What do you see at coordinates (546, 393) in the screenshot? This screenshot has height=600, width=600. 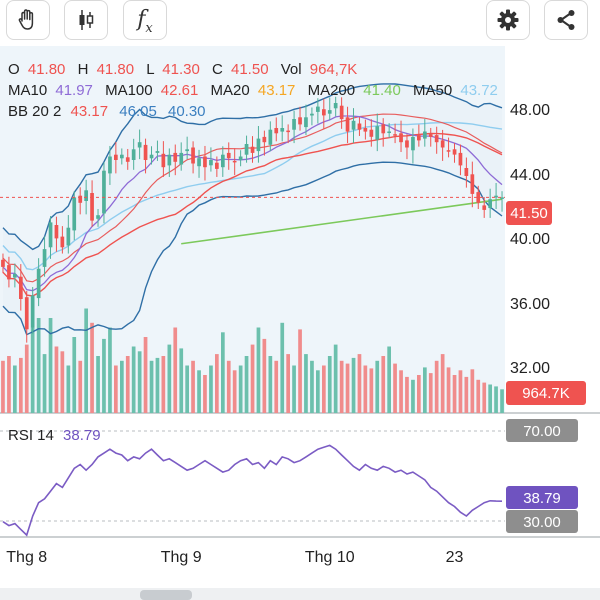 I see `volume-tag-text: 964.7K` at bounding box center [546, 393].